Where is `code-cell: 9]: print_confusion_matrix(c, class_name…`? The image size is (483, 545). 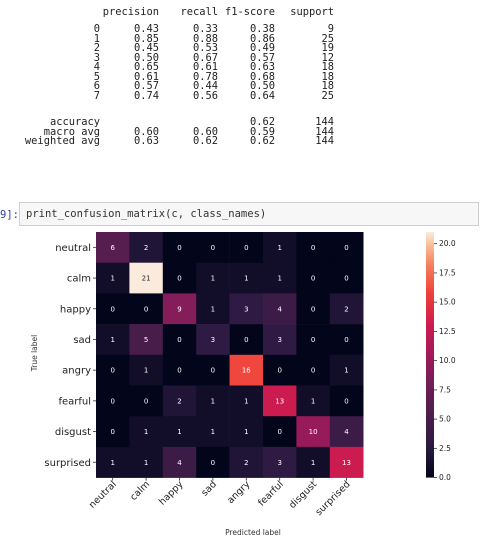 code-cell: 9]: print_confusion_matrix(c, class_name… is located at coordinates (241, 215).